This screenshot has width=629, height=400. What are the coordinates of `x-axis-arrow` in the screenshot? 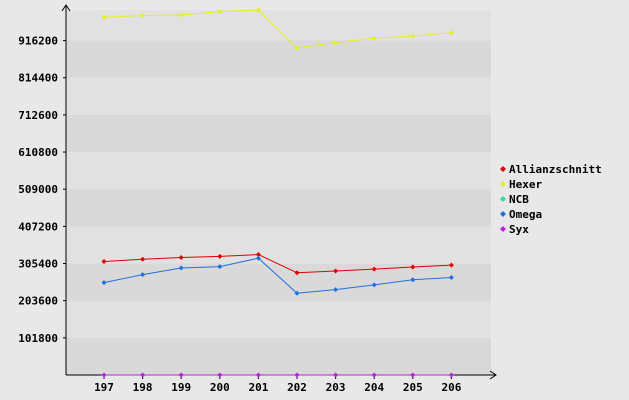 It's located at (493, 375).